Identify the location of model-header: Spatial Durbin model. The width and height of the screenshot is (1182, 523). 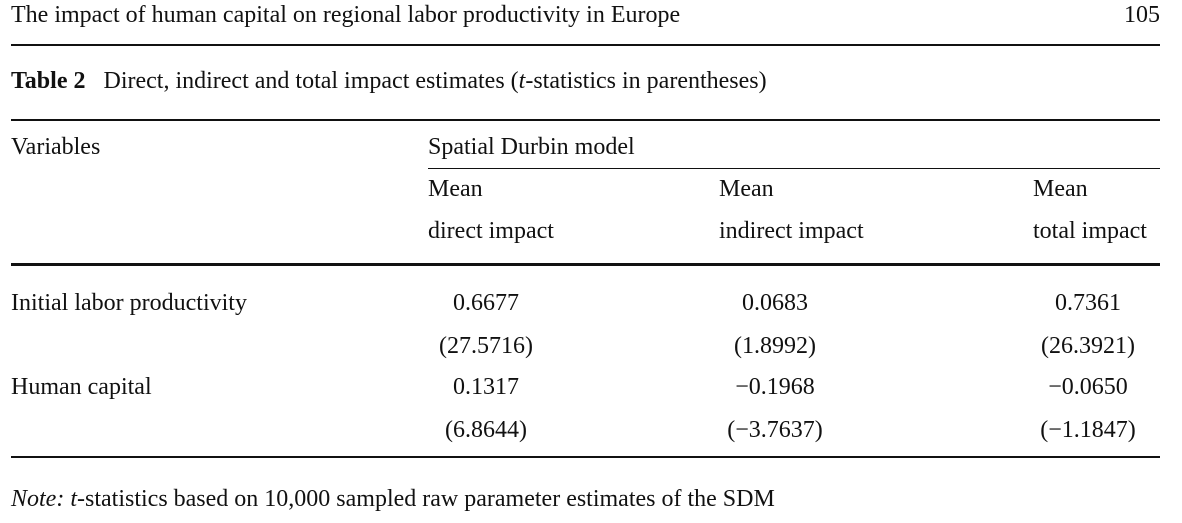
(531, 147).